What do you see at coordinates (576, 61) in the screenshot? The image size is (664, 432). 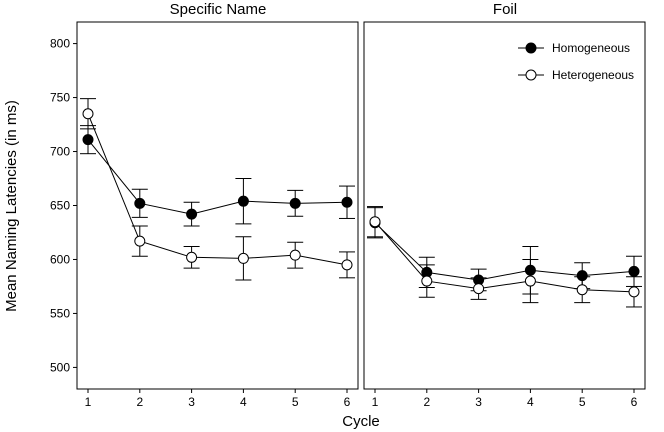 I see `legend: Homogeneous Heterogeneous` at bounding box center [576, 61].